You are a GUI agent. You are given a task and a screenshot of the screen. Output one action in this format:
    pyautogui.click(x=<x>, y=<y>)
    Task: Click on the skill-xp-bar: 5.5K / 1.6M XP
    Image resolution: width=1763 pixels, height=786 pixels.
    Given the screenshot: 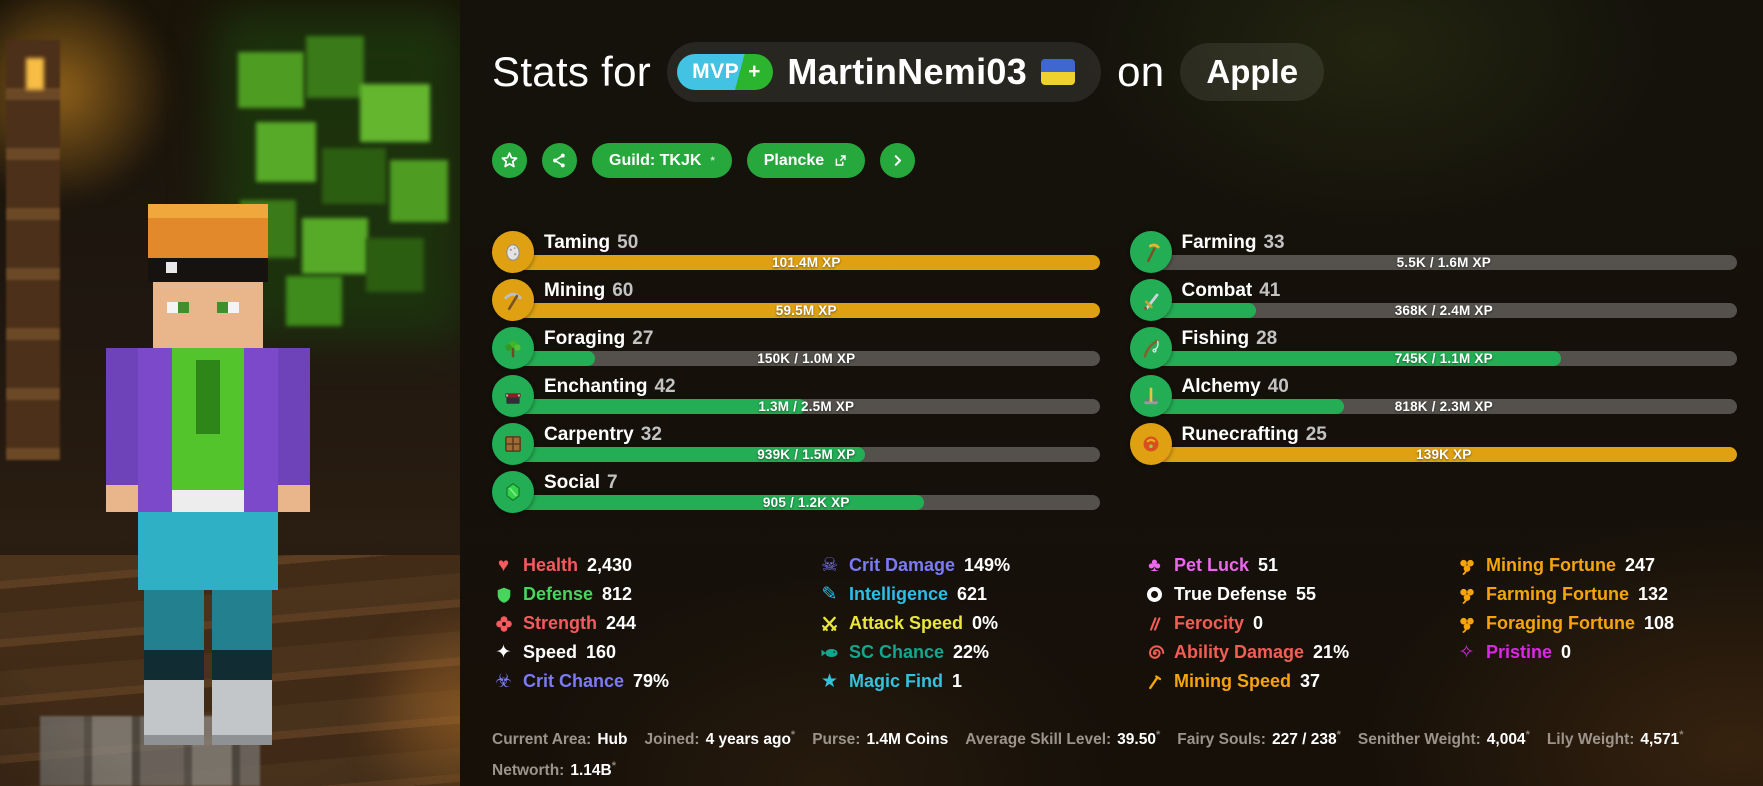 What is the action you would take?
    pyautogui.click(x=1443, y=262)
    